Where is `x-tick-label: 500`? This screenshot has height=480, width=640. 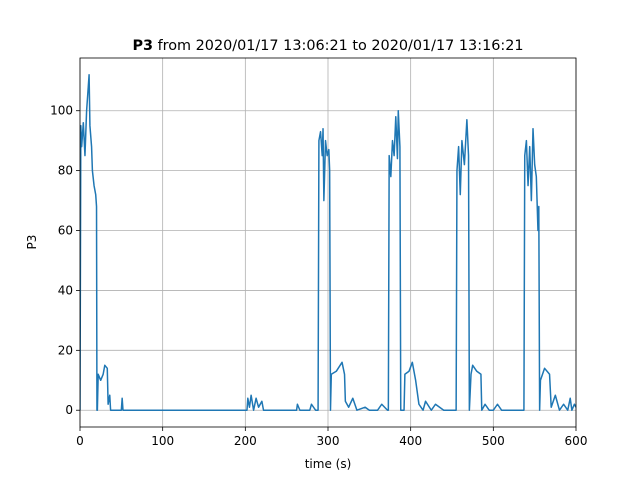 x-tick-label: 500 is located at coordinates (493, 441).